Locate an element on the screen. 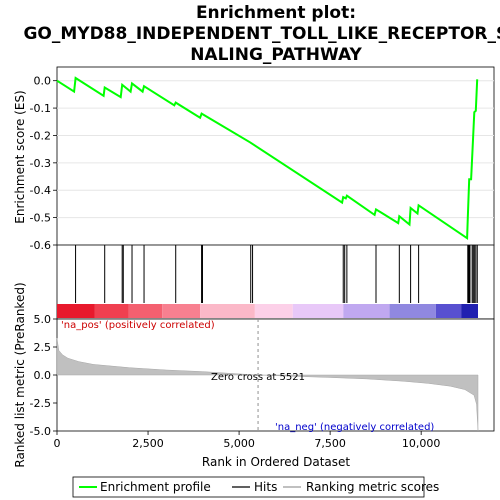 This screenshot has height=500, width=500. zero-cross-label: Zero cross at 5521 is located at coordinates (258, 377).